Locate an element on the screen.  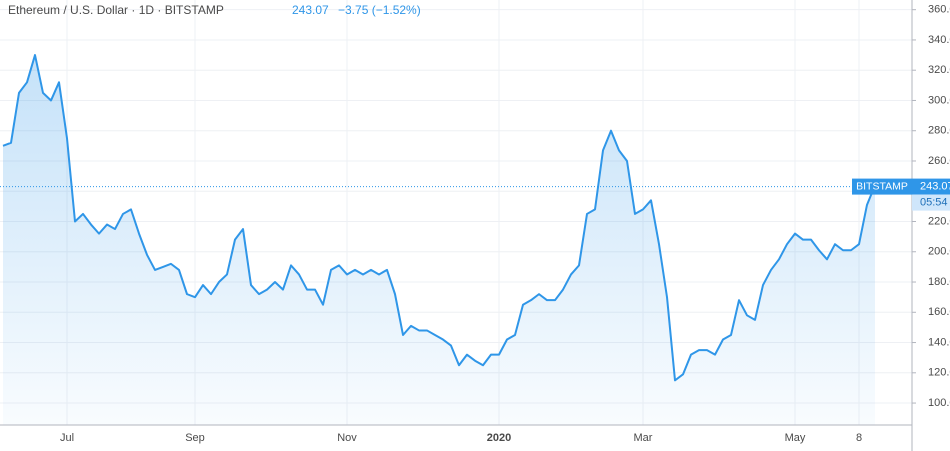
x-tick-label: Sep is located at coordinates (195, 438).